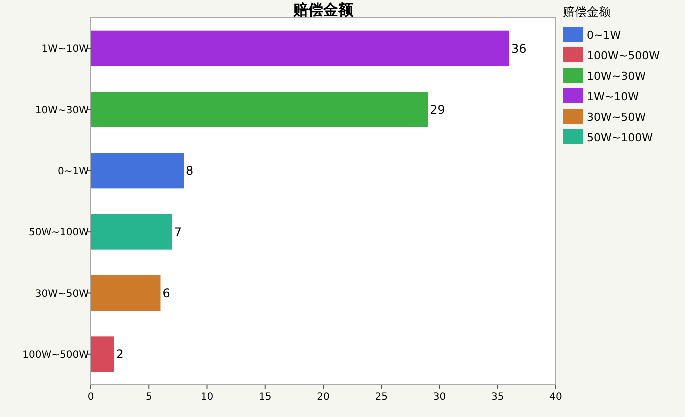 The height and width of the screenshot is (417, 685). I want to click on y-tick-label: 30W~50W, so click(62, 294).